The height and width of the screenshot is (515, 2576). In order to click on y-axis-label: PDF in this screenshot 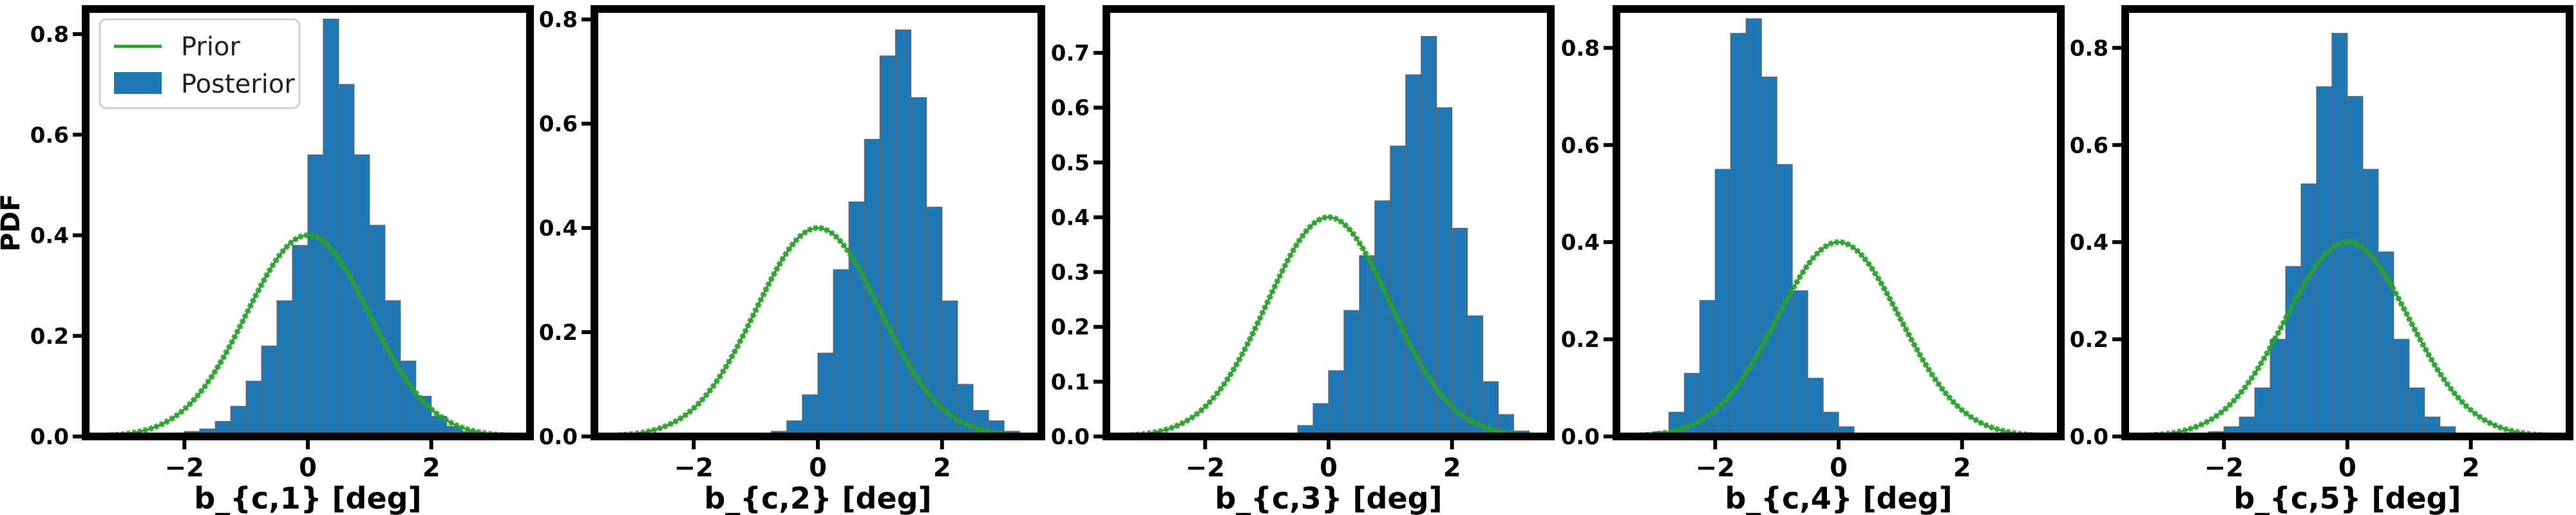, I will do `click(13, 223)`.